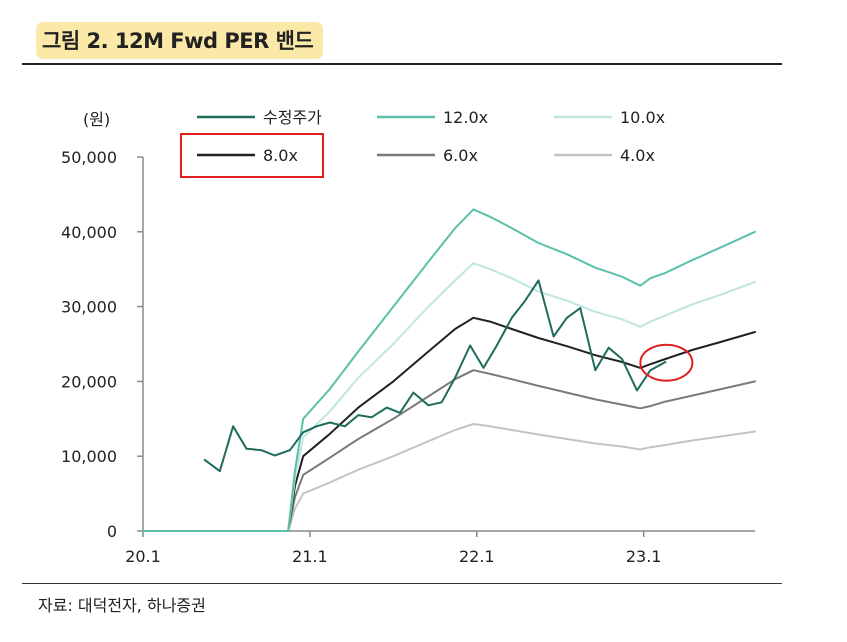 The height and width of the screenshot is (642, 847). I want to click on legend-highlight-box, so click(252, 155).